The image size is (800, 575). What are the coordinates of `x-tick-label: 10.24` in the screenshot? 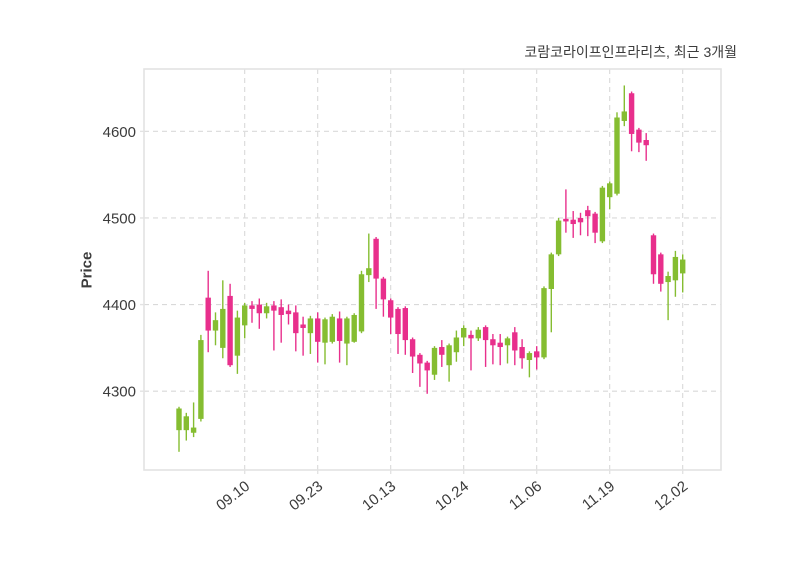 It's located at (452, 496).